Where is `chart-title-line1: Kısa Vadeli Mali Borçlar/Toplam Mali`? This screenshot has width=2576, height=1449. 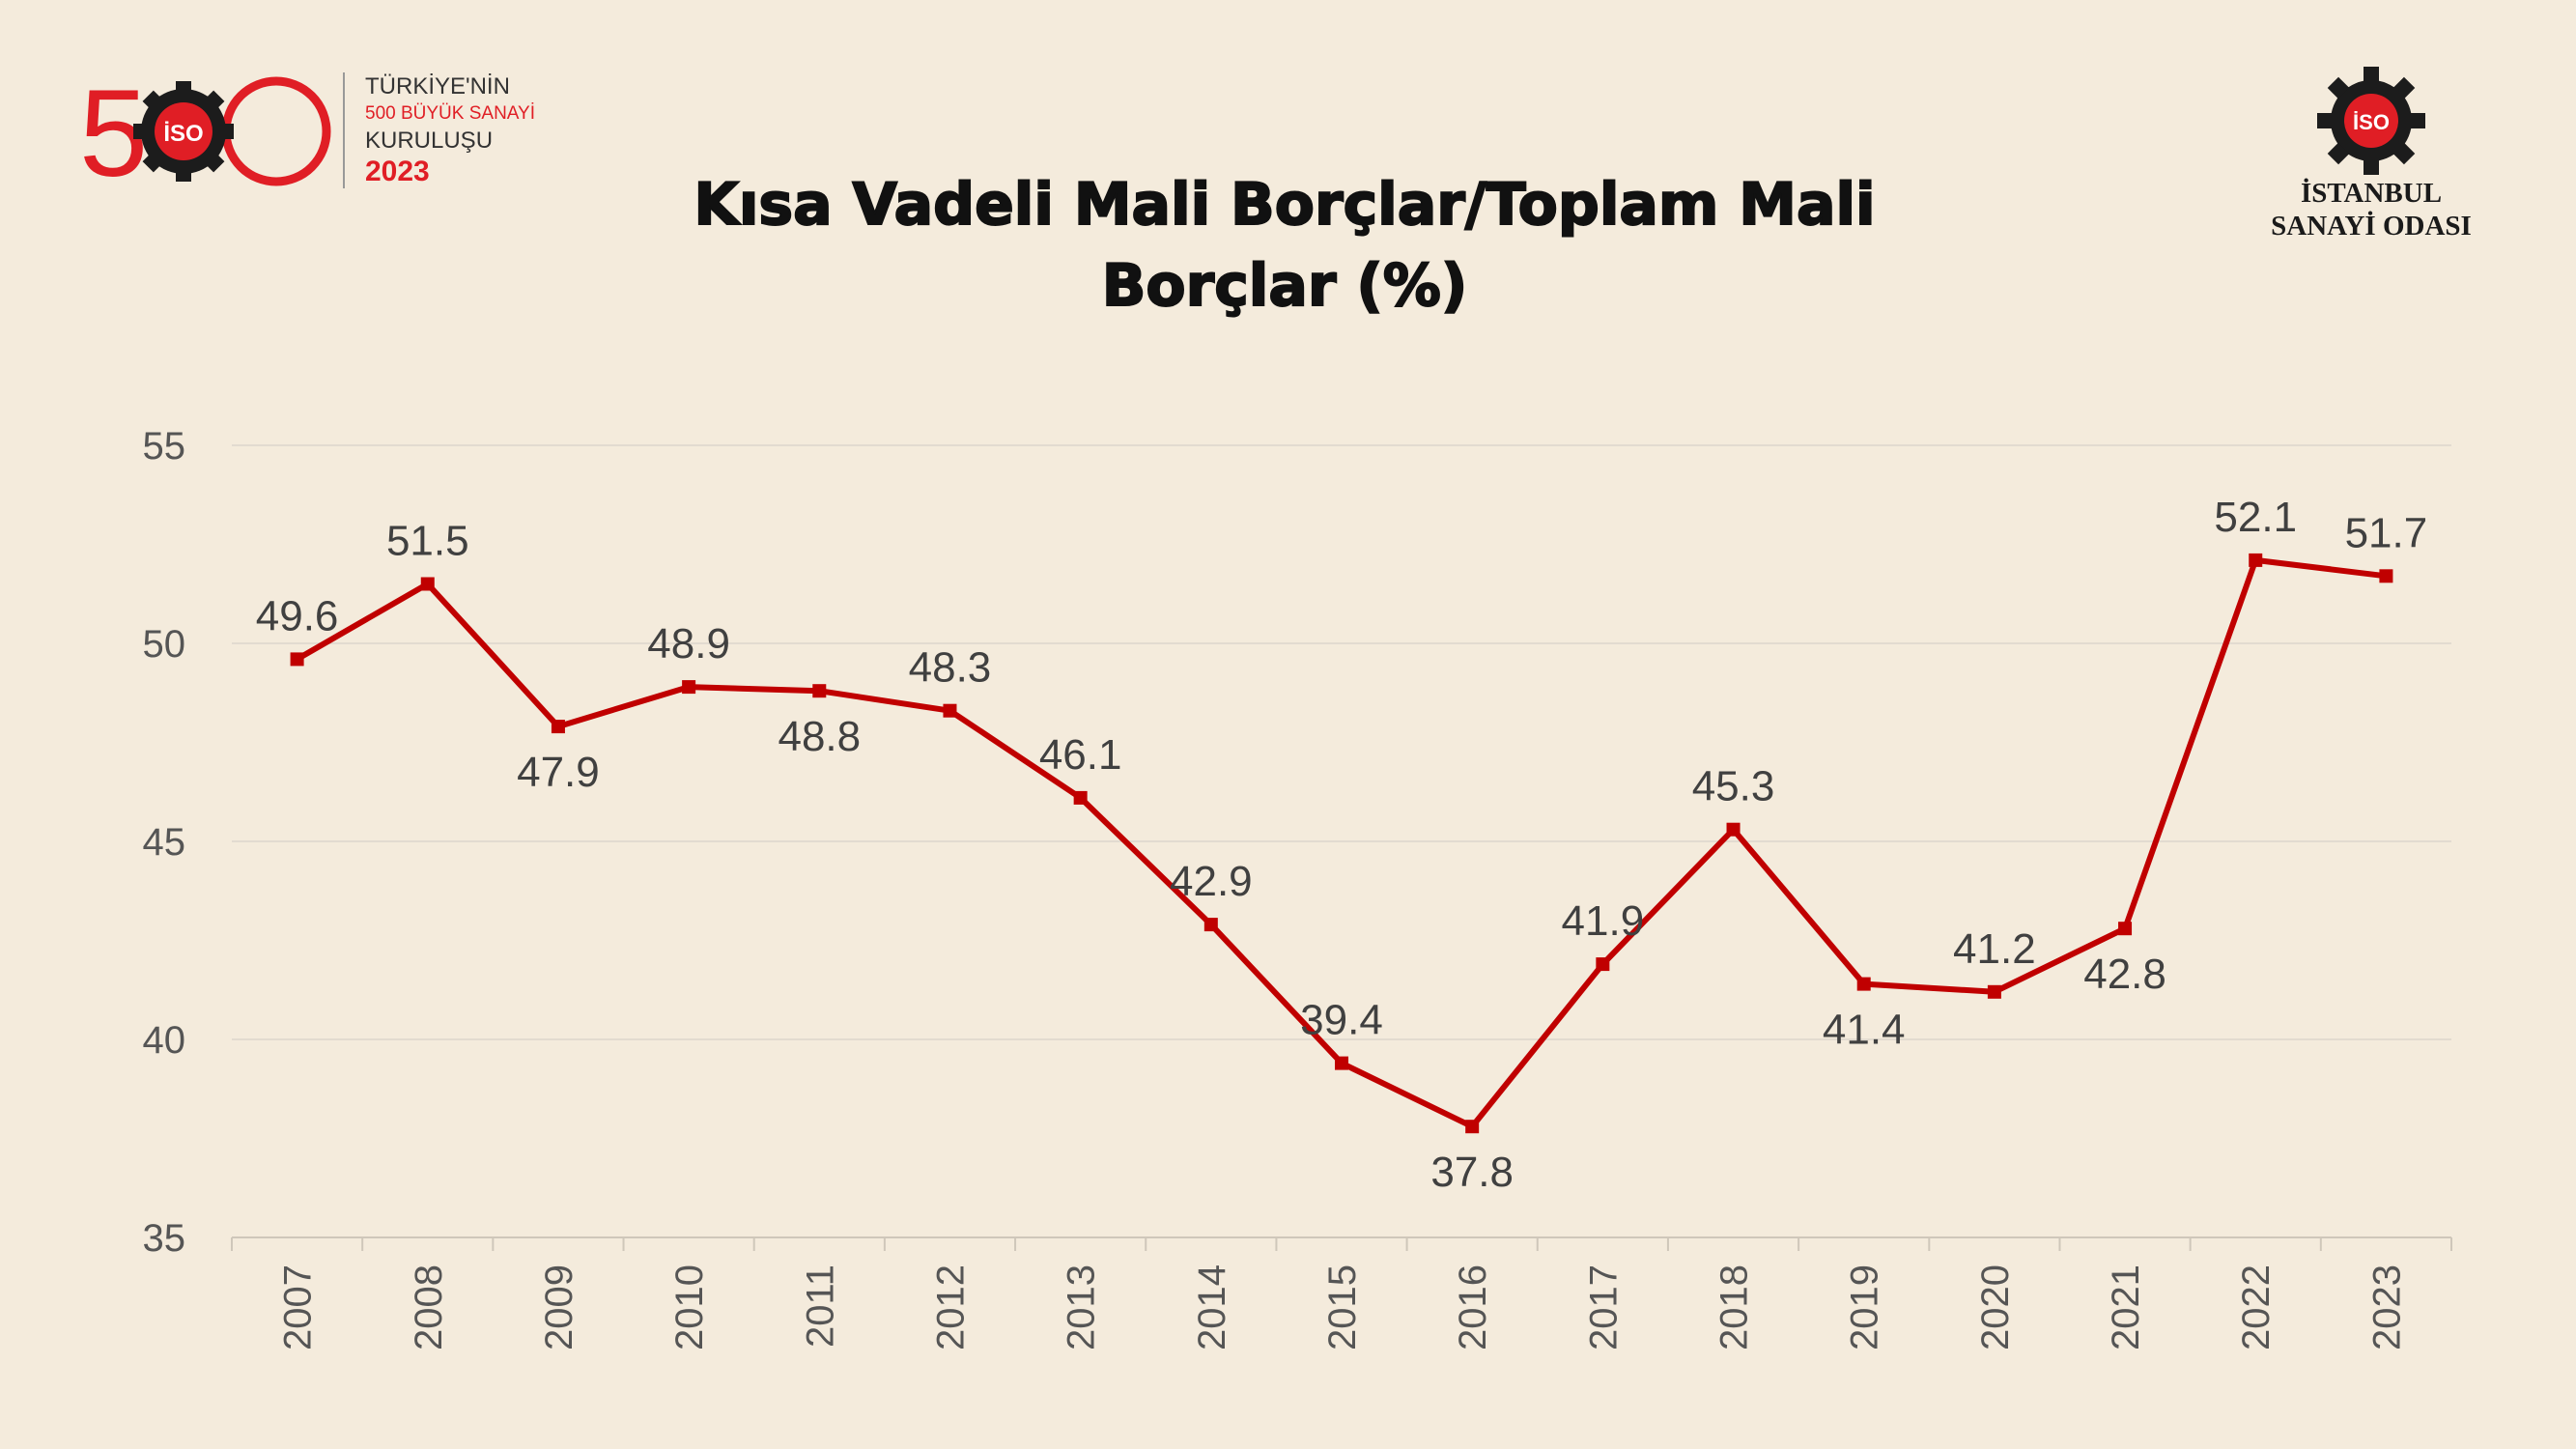
chart-title-line1: Kısa Vadeli Mali Borçlar/Toplam Mali is located at coordinates (1284, 205).